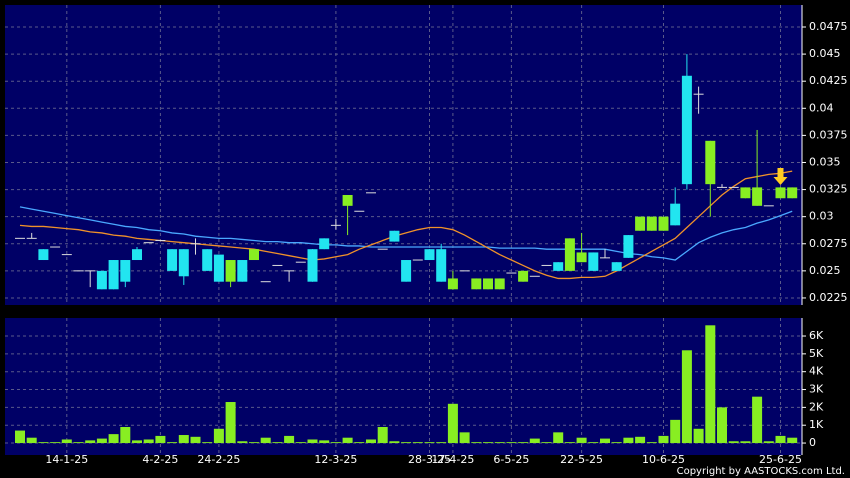 This screenshot has height=478, width=850. What do you see at coordinates (816, 335) in the screenshot?
I see `y-tick-label: 6K` at bounding box center [816, 335].